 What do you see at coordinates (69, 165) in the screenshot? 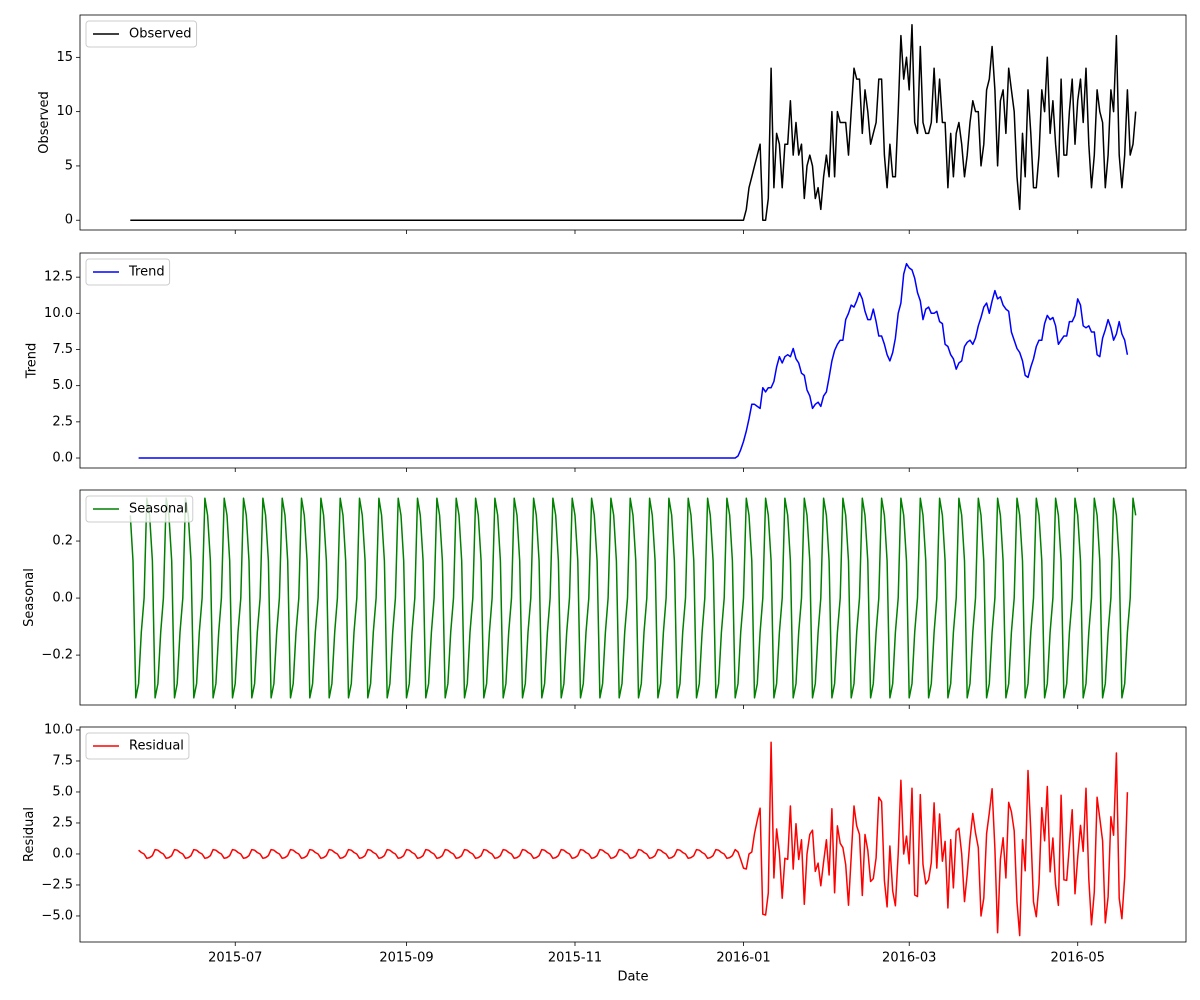
I see `y-tick-label: 5` at bounding box center [69, 165].